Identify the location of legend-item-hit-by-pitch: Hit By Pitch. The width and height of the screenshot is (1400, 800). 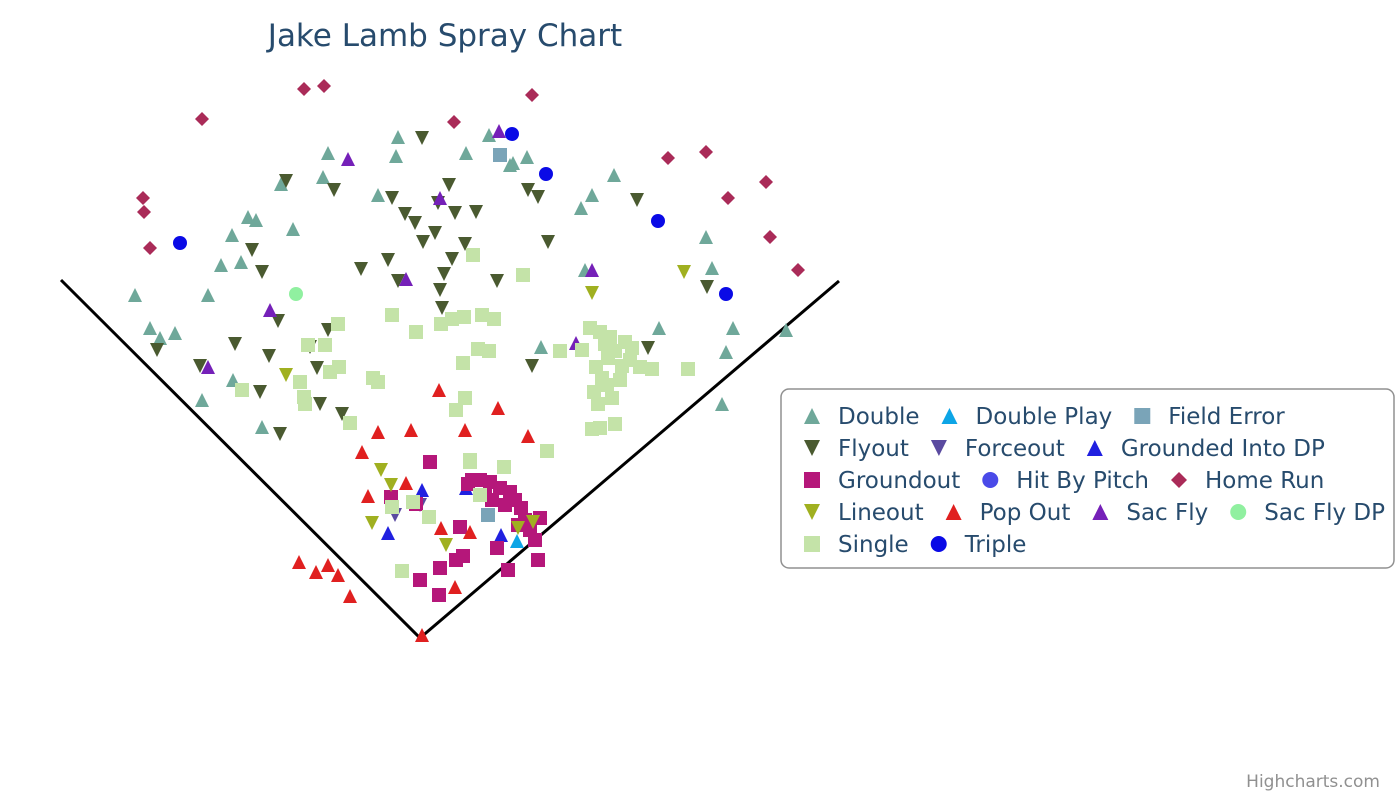
(1065, 481).